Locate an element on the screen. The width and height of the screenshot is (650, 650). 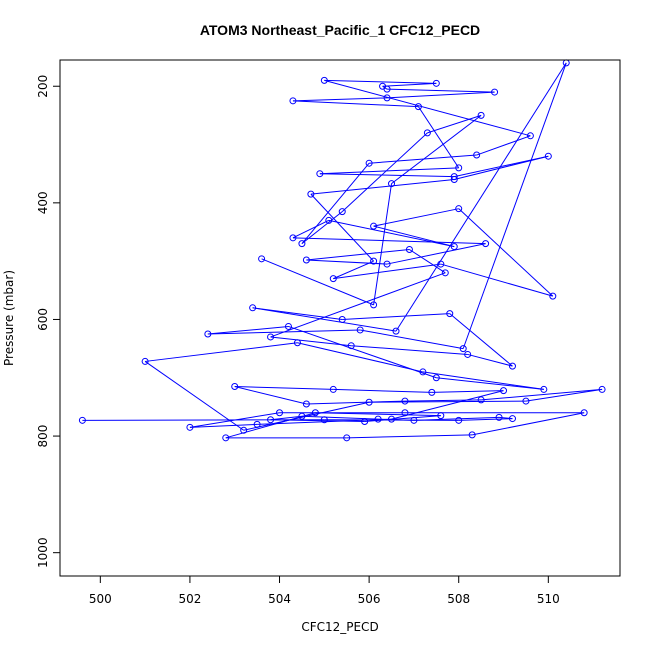
x-tick-label: 502 is located at coordinates (189, 599).